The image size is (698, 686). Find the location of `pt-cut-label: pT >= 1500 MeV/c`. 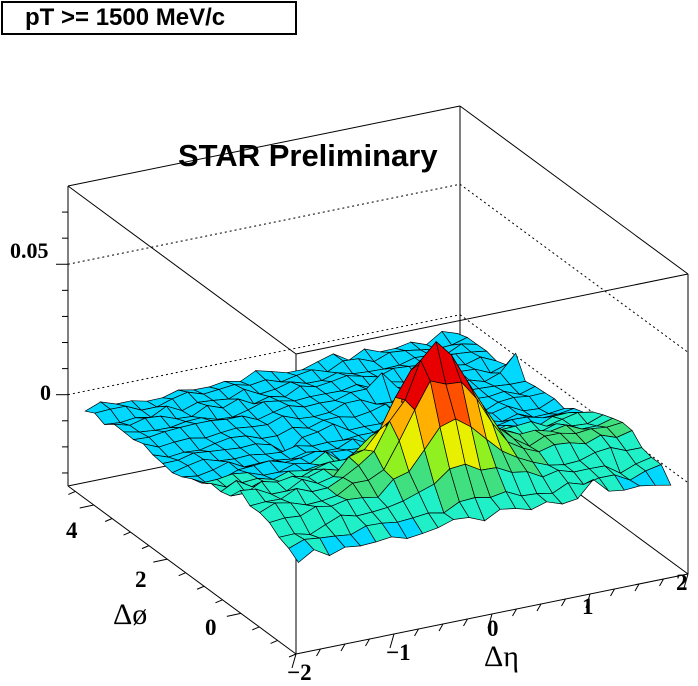

pt-cut-label: pT >= 1500 MeV/c is located at coordinates (149, 18).